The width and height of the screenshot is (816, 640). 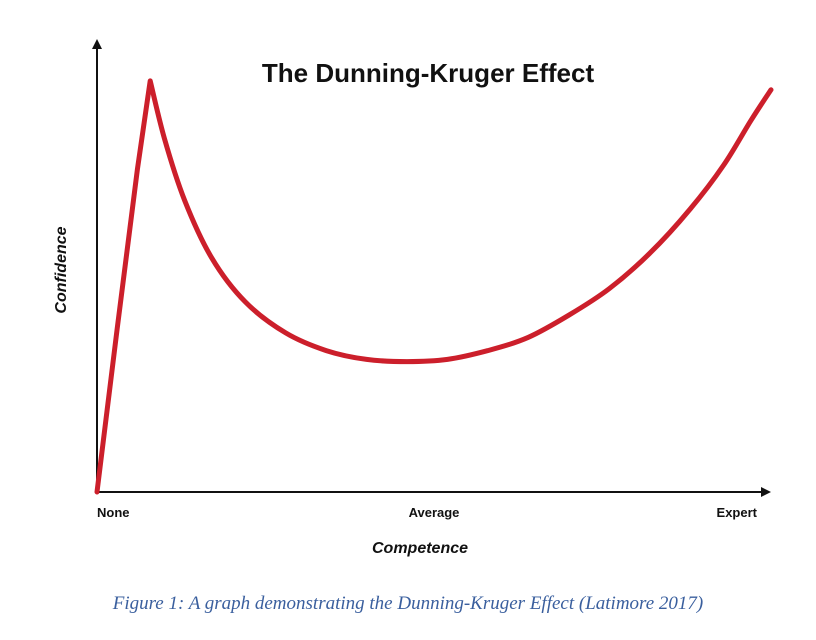 I want to click on x-axis-label: Competence, so click(x=420, y=548).